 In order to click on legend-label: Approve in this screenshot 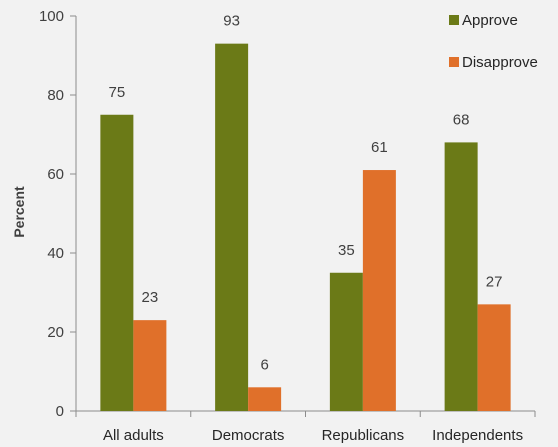, I will do `click(490, 20)`.